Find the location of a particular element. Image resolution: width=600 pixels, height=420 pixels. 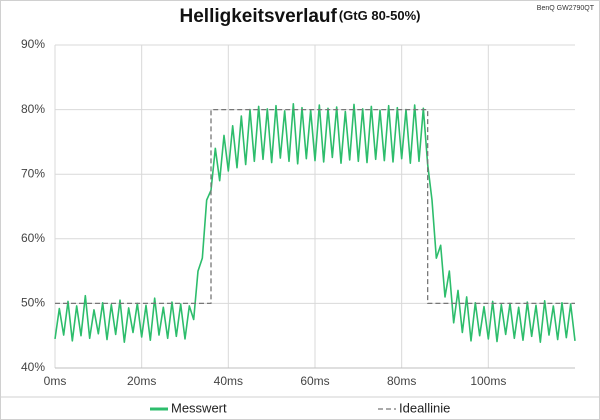

x-tick-label: 40ms is located at coordinates (228, 381).